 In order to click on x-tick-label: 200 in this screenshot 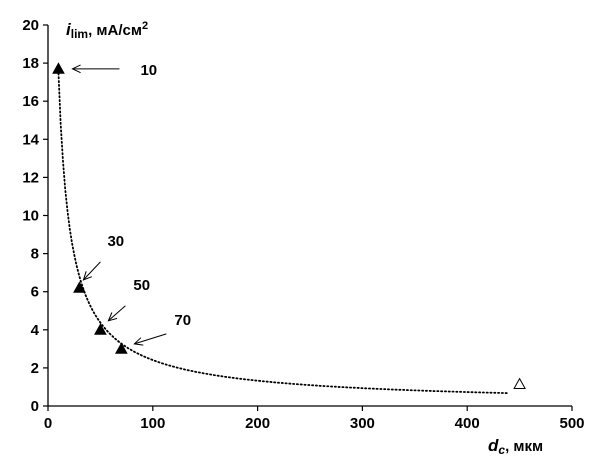, I will do `click(257, 423)`.